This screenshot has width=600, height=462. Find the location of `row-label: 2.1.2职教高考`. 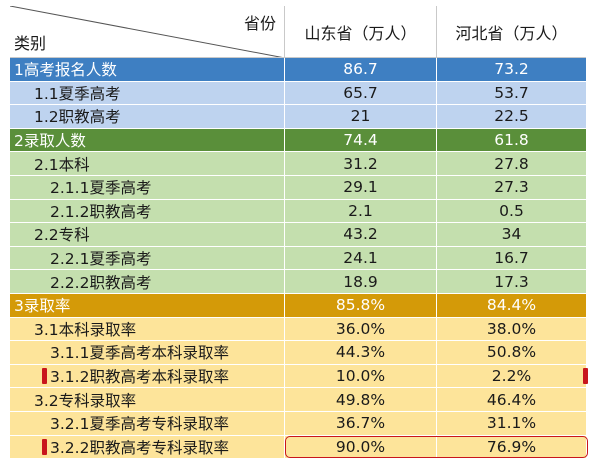

row-label: 2.1.2职教高考 is located at coordinates (147, 211).